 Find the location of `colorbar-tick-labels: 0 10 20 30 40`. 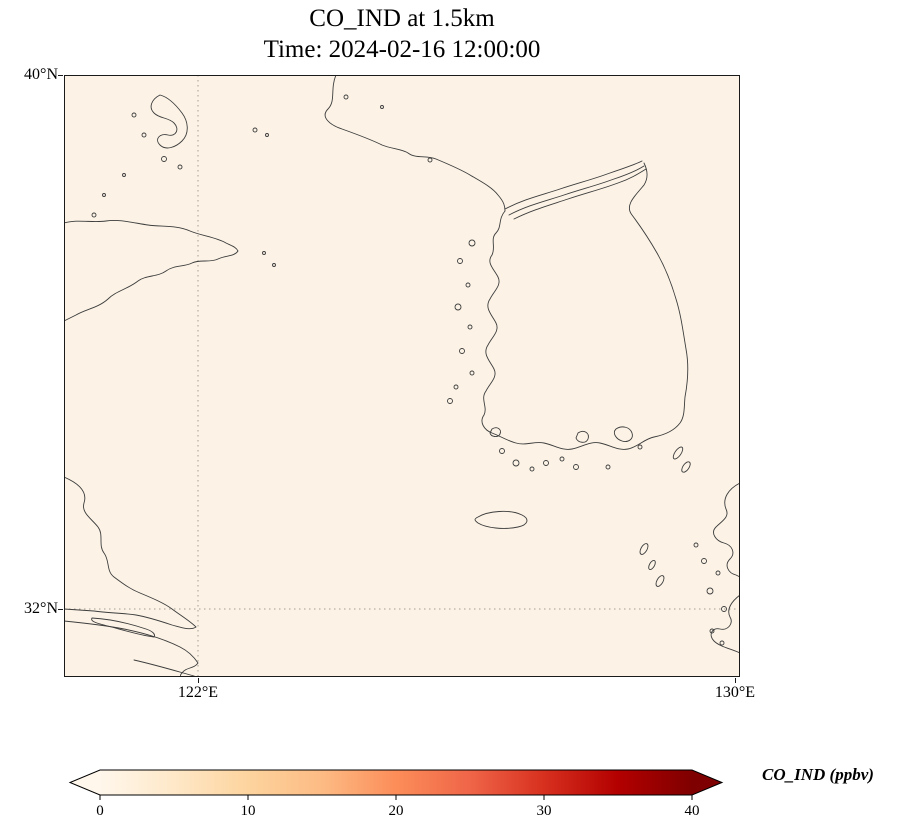

colorbar-tick-labels: 0 10 20 30 40 is located at coordinates (397, 811).